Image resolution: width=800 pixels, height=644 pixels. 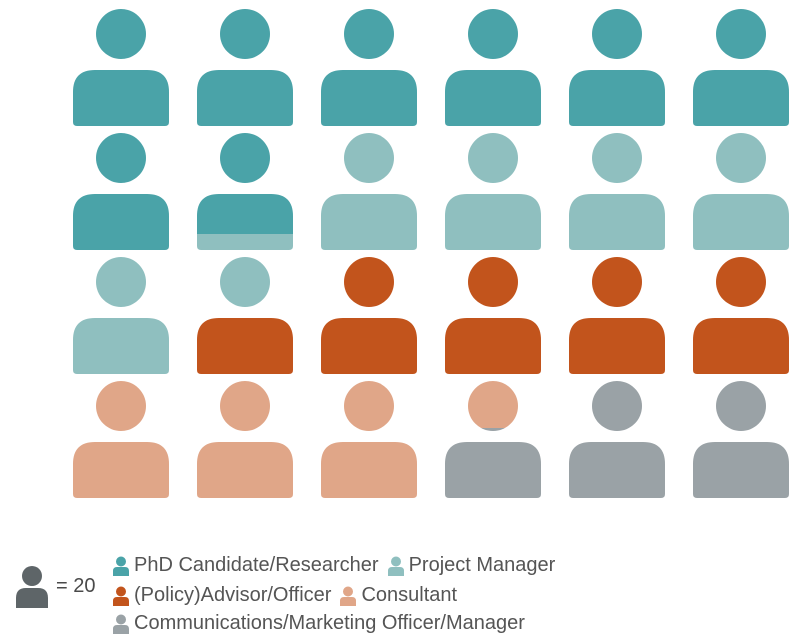 What do you see at coordinates (53, 586) in the screenshot?
I see `scale-key: = 20` at bounding box center [53, 586].